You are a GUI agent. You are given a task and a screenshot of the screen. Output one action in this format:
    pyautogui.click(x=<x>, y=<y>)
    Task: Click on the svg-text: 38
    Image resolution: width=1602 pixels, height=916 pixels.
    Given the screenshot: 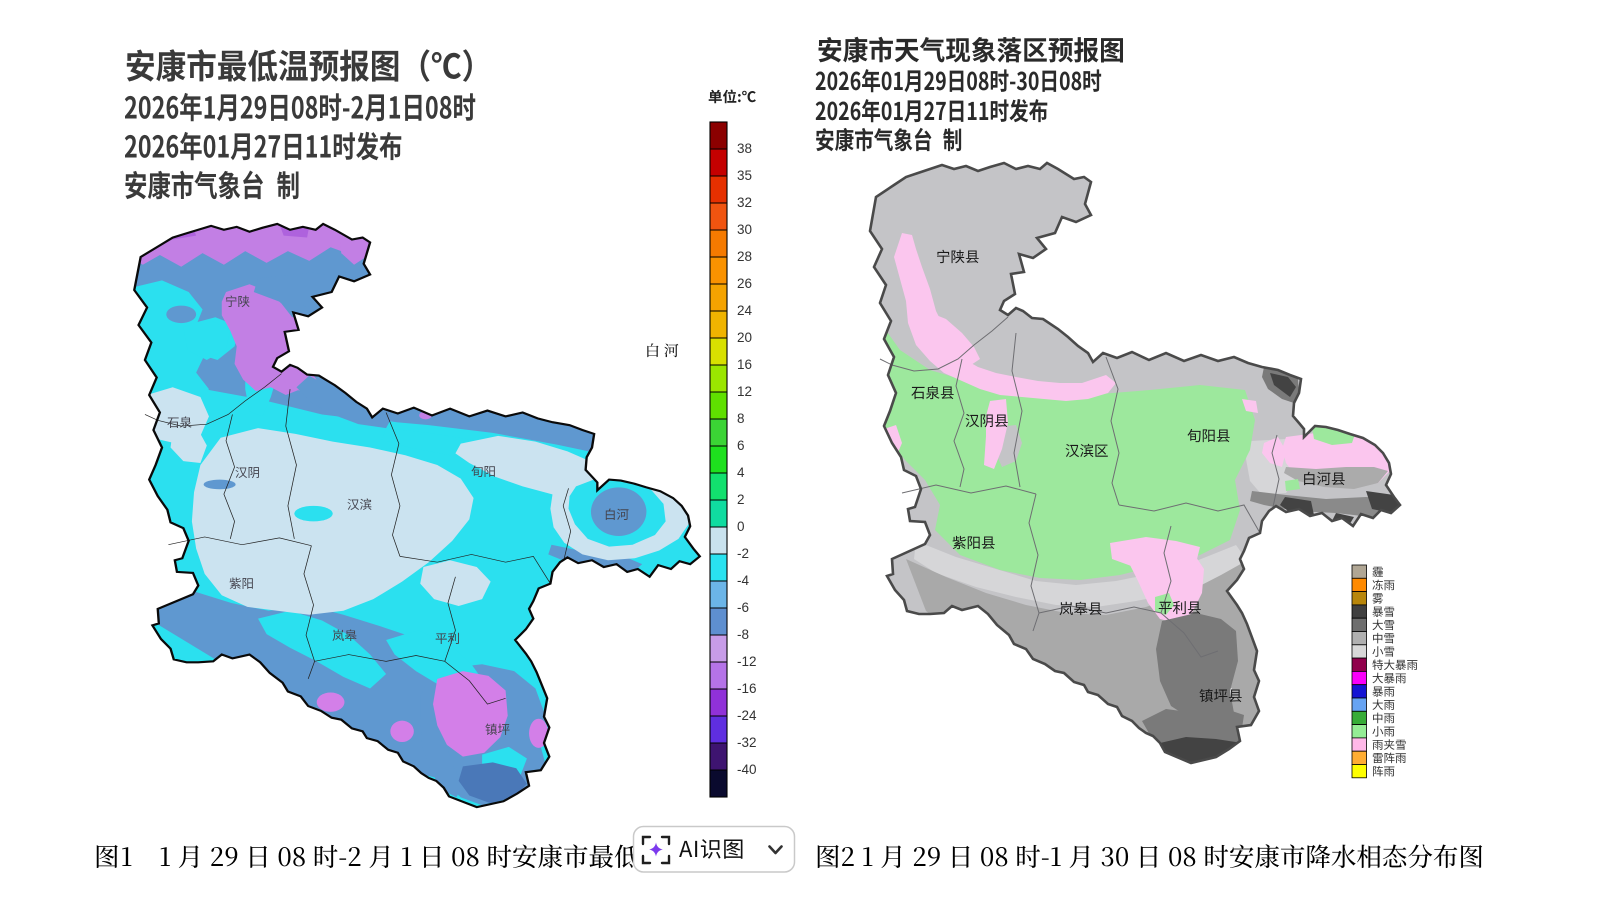 What is the action you would take?
    pyautogui.click(x=744, y=148)
    